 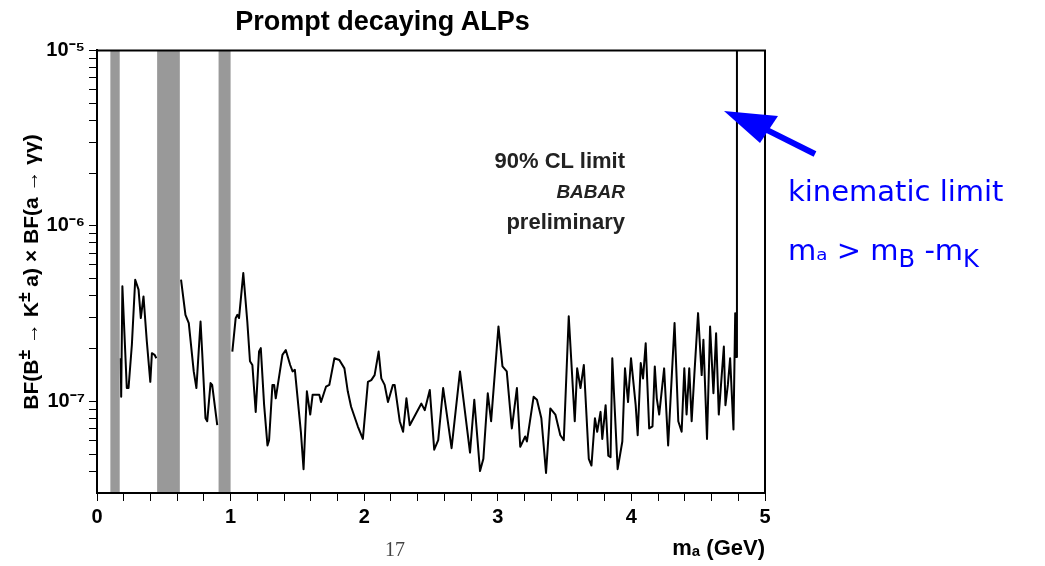 What do you see at coordinates (559, 161) in the screenshot?
I see `annotation: 90% CL limit` at bounding box center [559, 161].